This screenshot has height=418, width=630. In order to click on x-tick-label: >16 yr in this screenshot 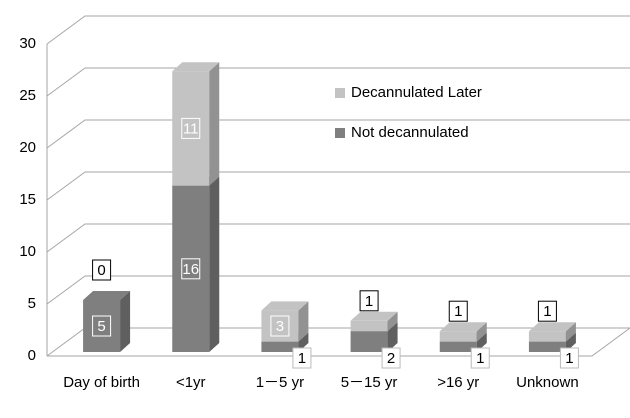, I will do `click(458, 382)`.